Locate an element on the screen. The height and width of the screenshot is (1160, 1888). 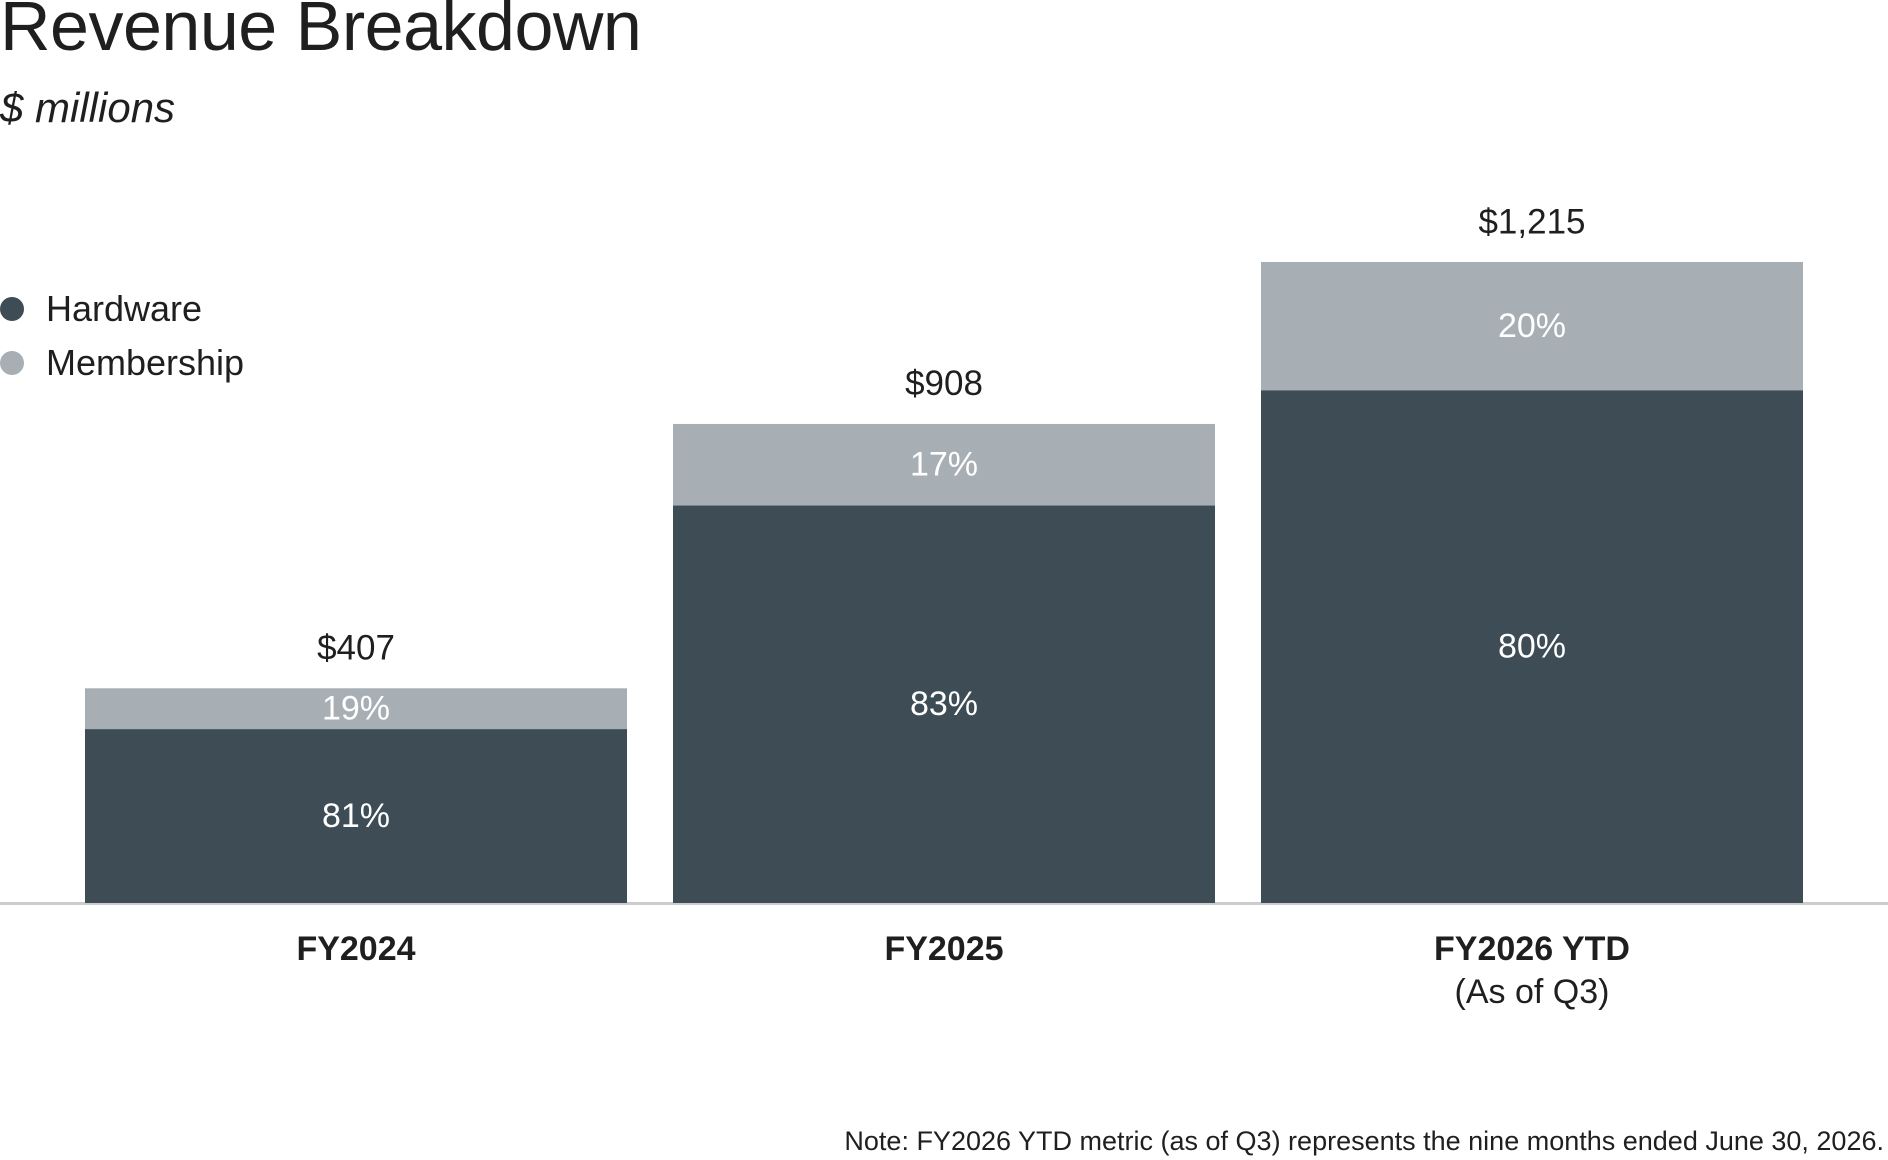
total-label-0: $407 is located at coordinates (356, 648).